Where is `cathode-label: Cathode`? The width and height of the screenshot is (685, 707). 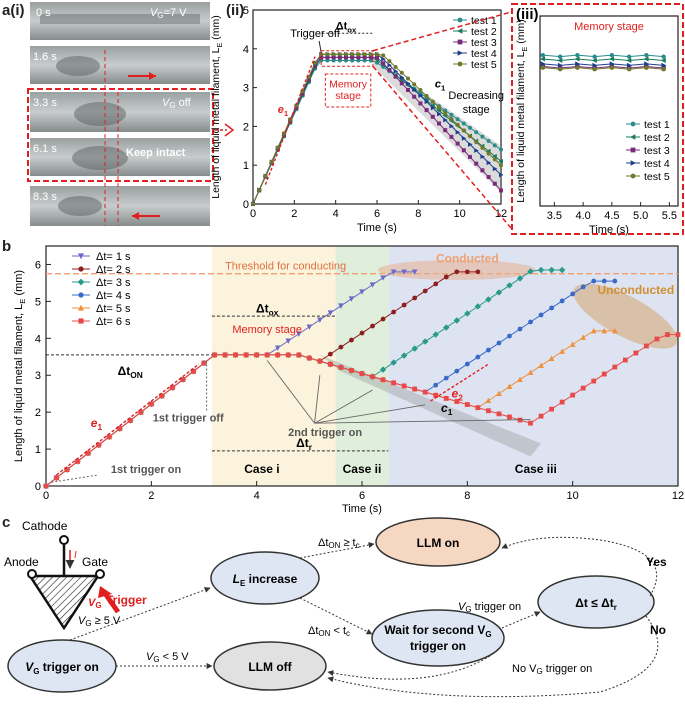 cathode-label: Cathode is located at coordinates (45, 526).